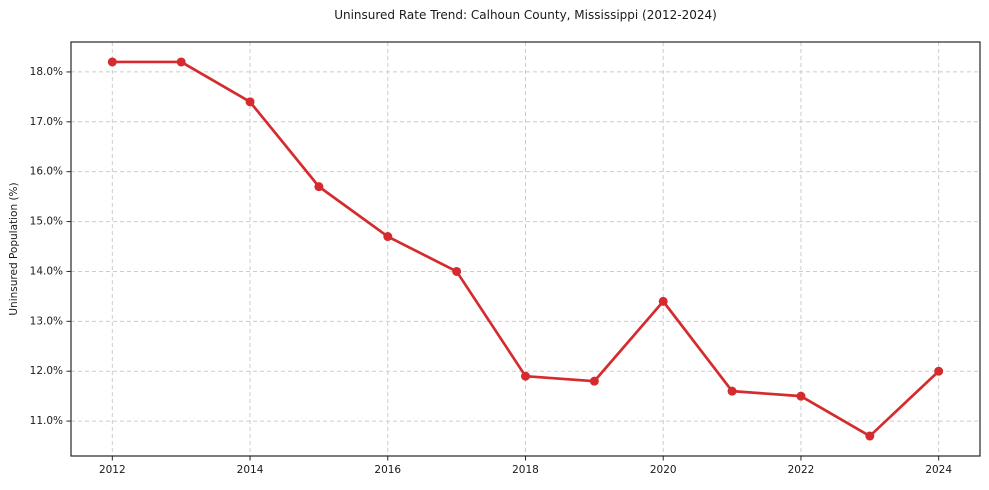 The height and width of the screenshot is (490, 989). Describe the element at coordinates (870, 436) in the screenshot. I see `data-point-2023` at that location.